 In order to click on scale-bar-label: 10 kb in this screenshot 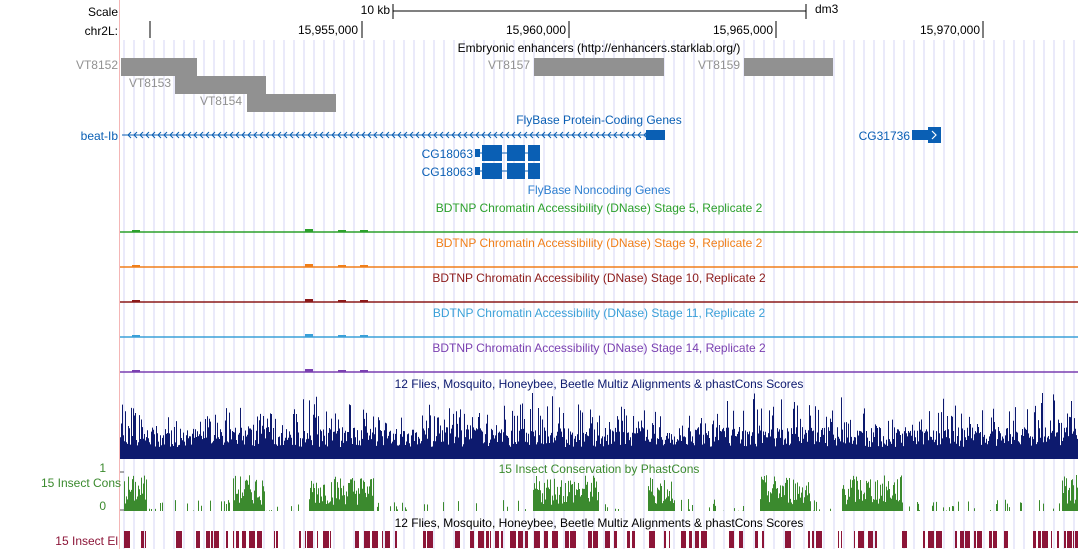, I will do `click(375, 10)`.